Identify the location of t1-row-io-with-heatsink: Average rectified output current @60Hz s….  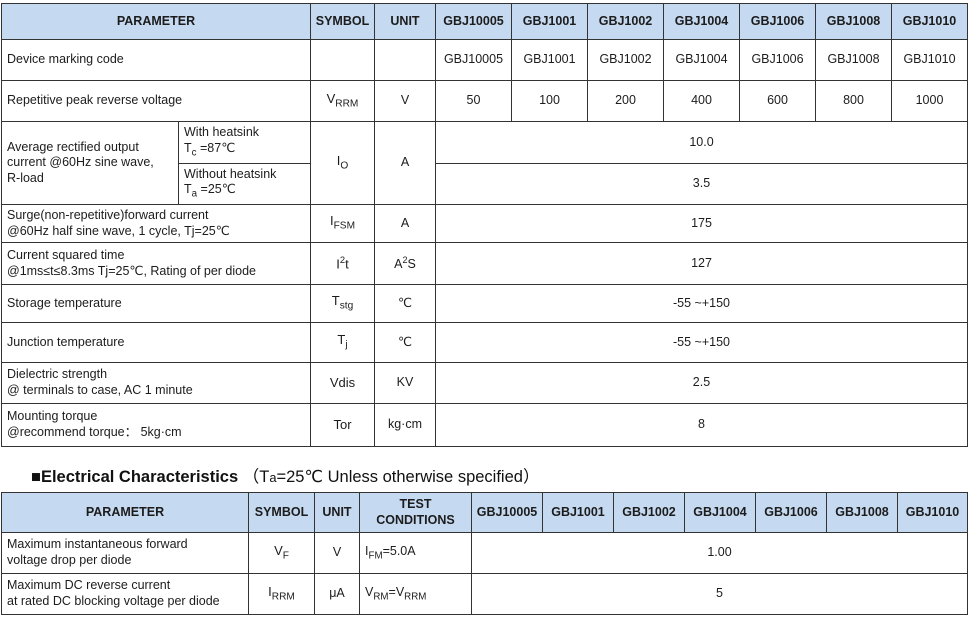
(484, 163).